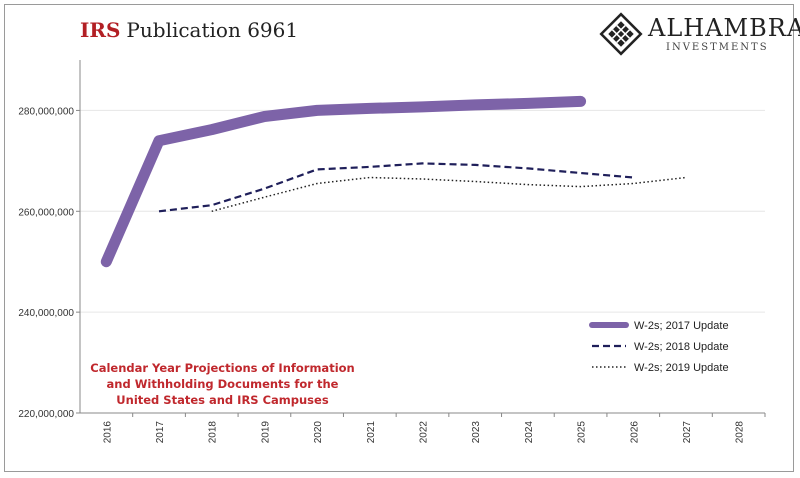 This screenshot has height=478, width=800. Describe the element at coordinates (476, 432) in the screenshot. I see `x-tick-label: 2023` at that location.